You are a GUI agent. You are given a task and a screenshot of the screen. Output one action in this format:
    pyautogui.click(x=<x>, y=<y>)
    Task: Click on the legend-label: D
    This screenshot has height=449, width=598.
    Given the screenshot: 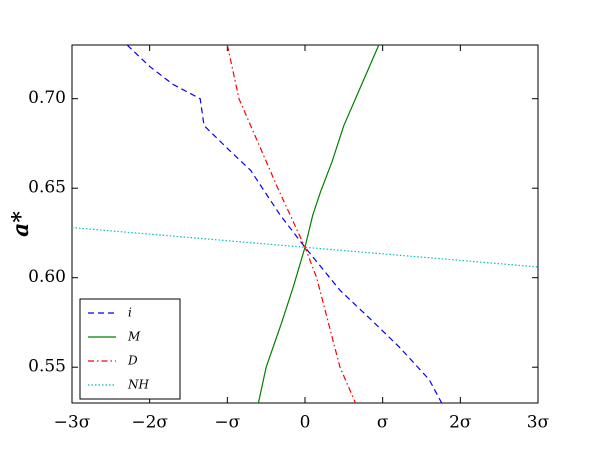 What is the action you would take?
    pyautogui.click(x=132, y=361)
    